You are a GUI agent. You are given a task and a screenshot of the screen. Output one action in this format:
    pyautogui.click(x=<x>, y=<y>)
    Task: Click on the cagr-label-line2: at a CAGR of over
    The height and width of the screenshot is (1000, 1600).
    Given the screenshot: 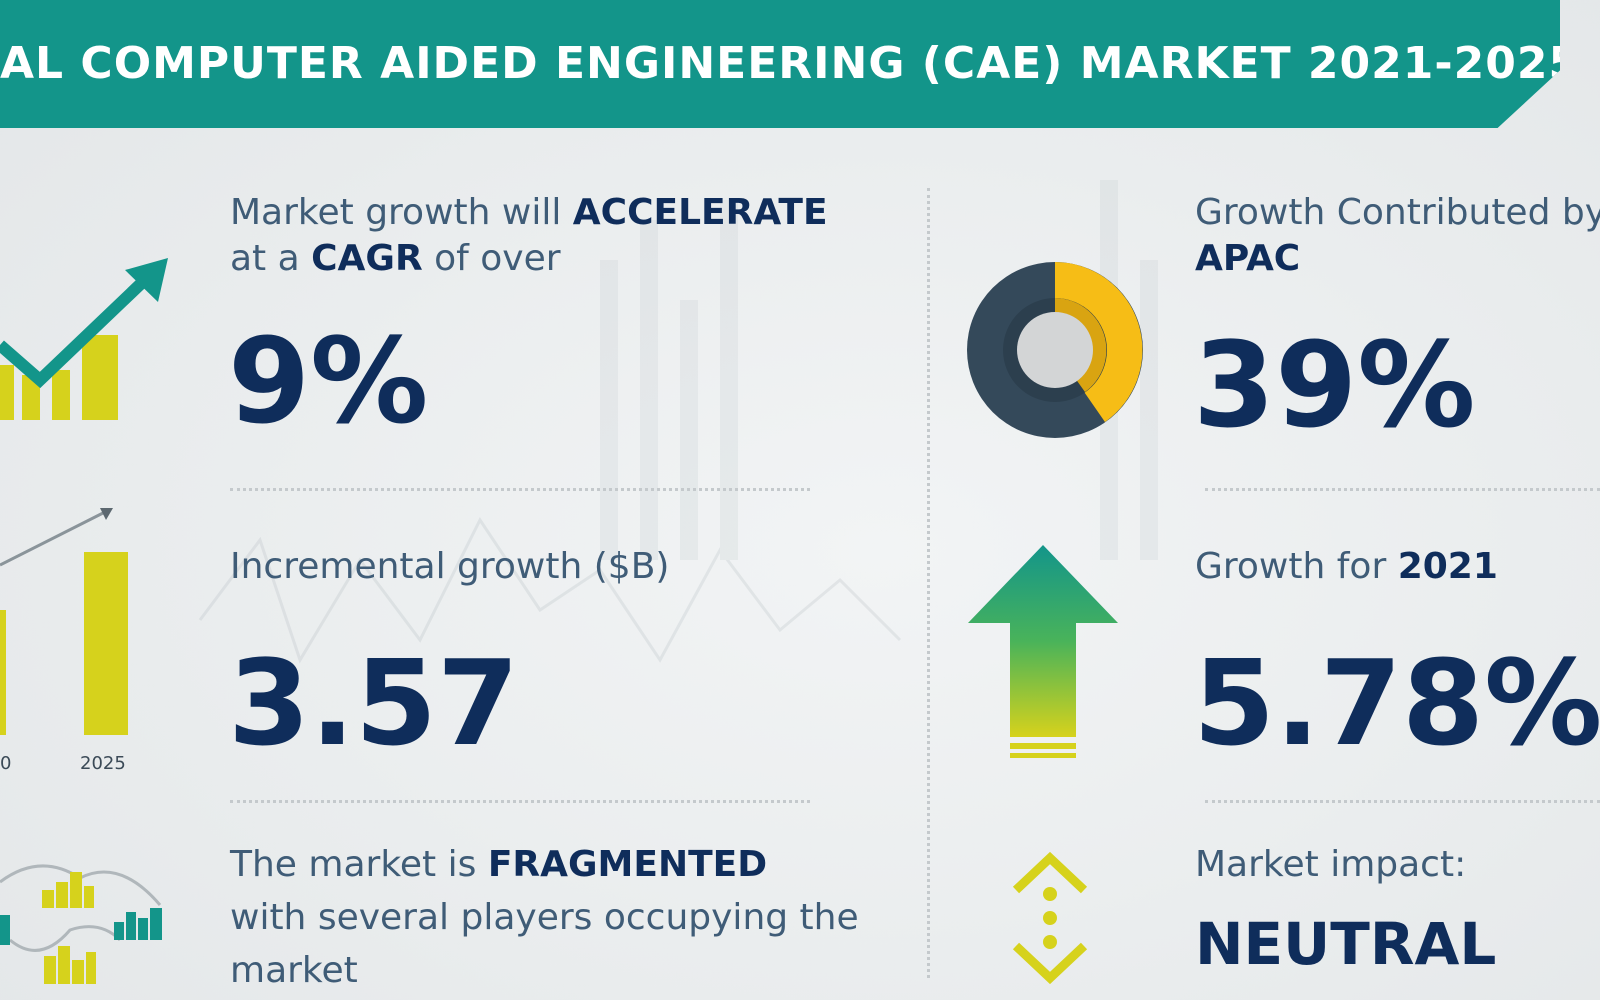 What is the action you would take?
    pyautogui.click(x=395, y=258)
    